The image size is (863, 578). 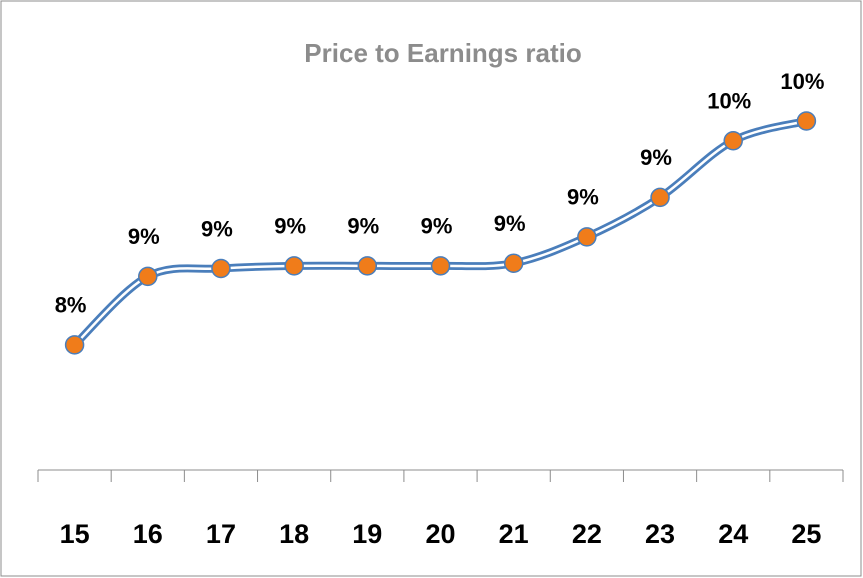 I want to click on x-tick-label: 25, so click(x=806, y=534).